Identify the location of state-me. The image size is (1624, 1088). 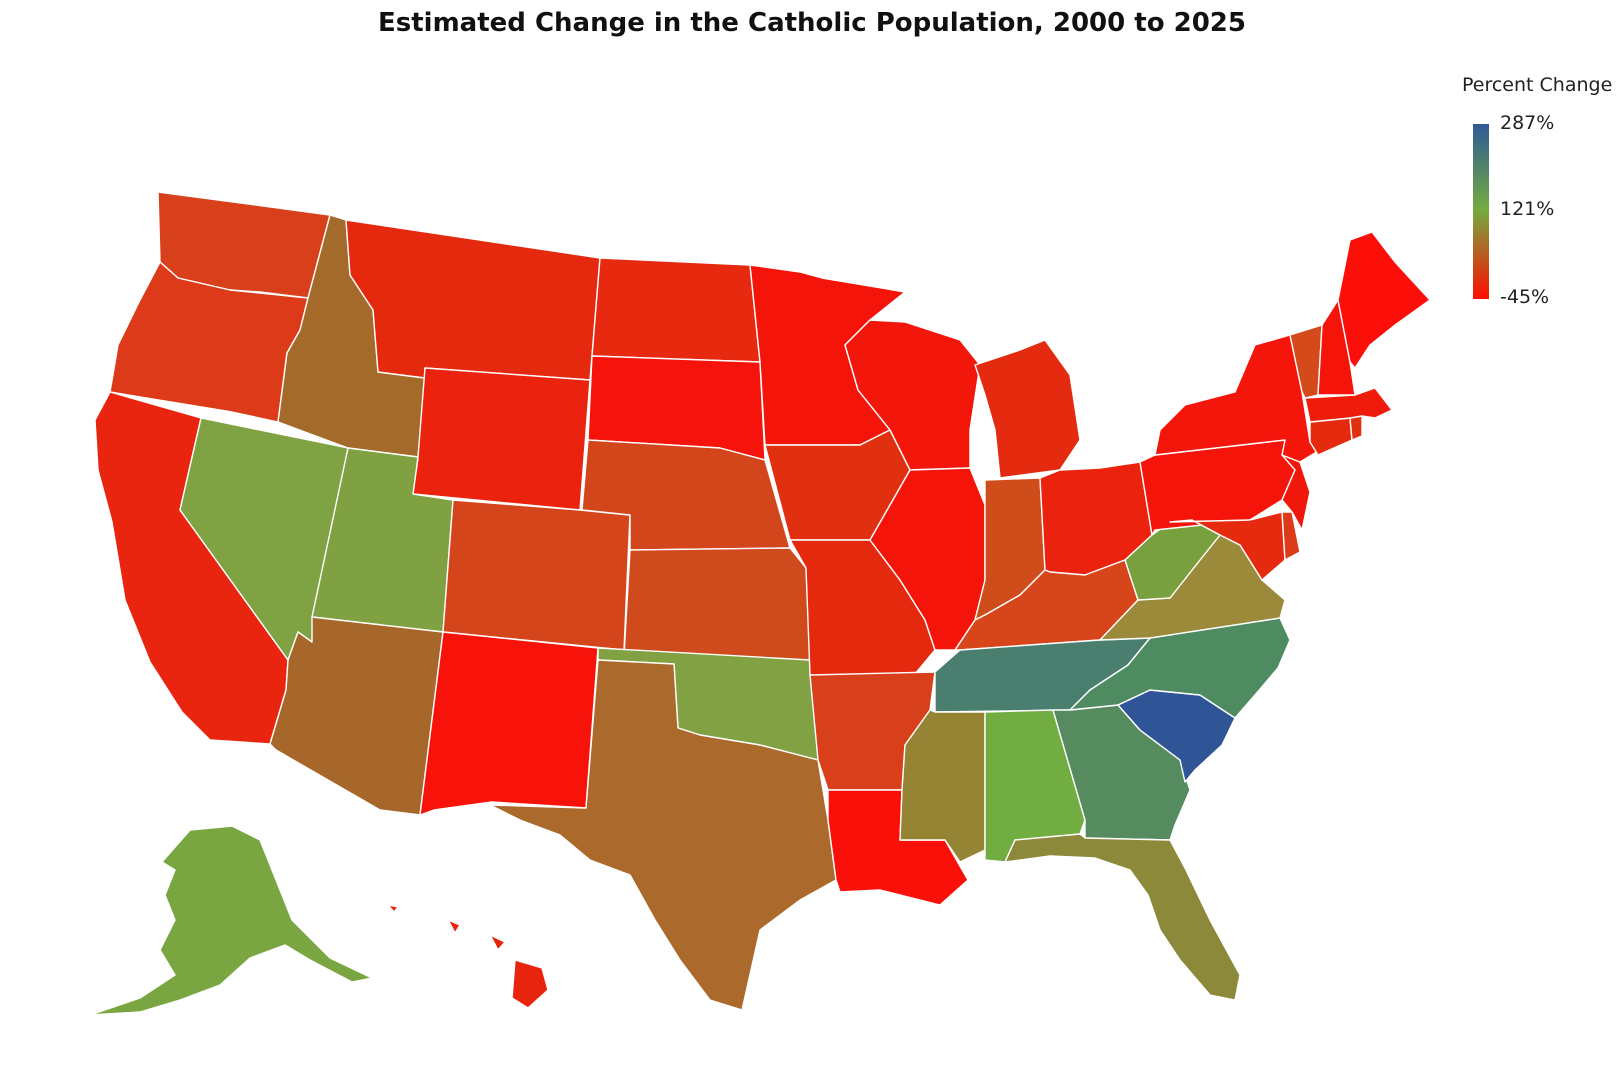
(1384, 300).